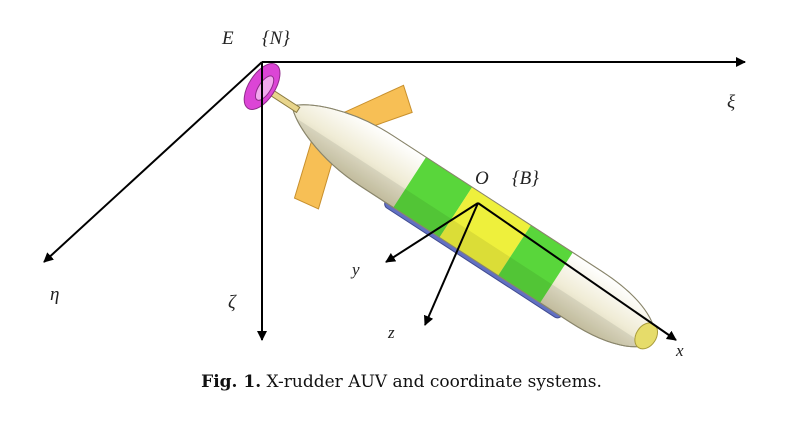 This screenshot has height=422, width=803. What do you see at coordinates (731, 102) in the screenshot?
I see `xi-axis-label: ξ` at bounding box center [731, 102].